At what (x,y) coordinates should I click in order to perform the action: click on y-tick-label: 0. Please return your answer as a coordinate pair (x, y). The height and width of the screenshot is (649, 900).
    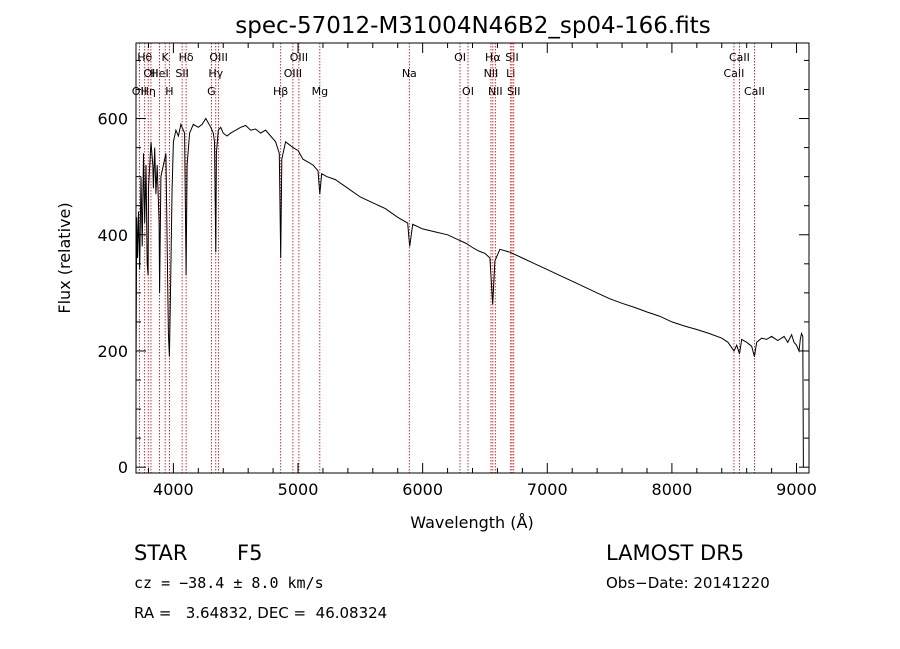
    Looking at the image, I should click on (123, 467).